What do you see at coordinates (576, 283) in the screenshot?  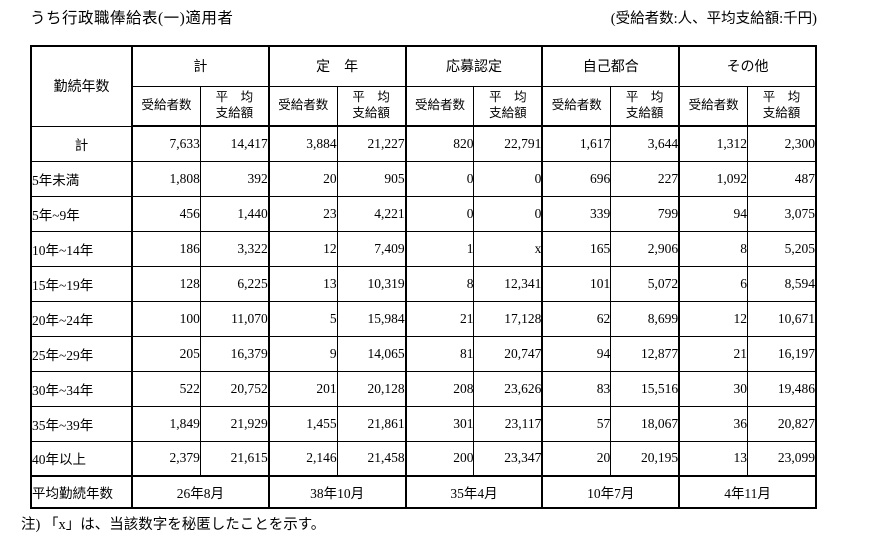 I see `table-cell: 101` at bounding box center [576, 283].